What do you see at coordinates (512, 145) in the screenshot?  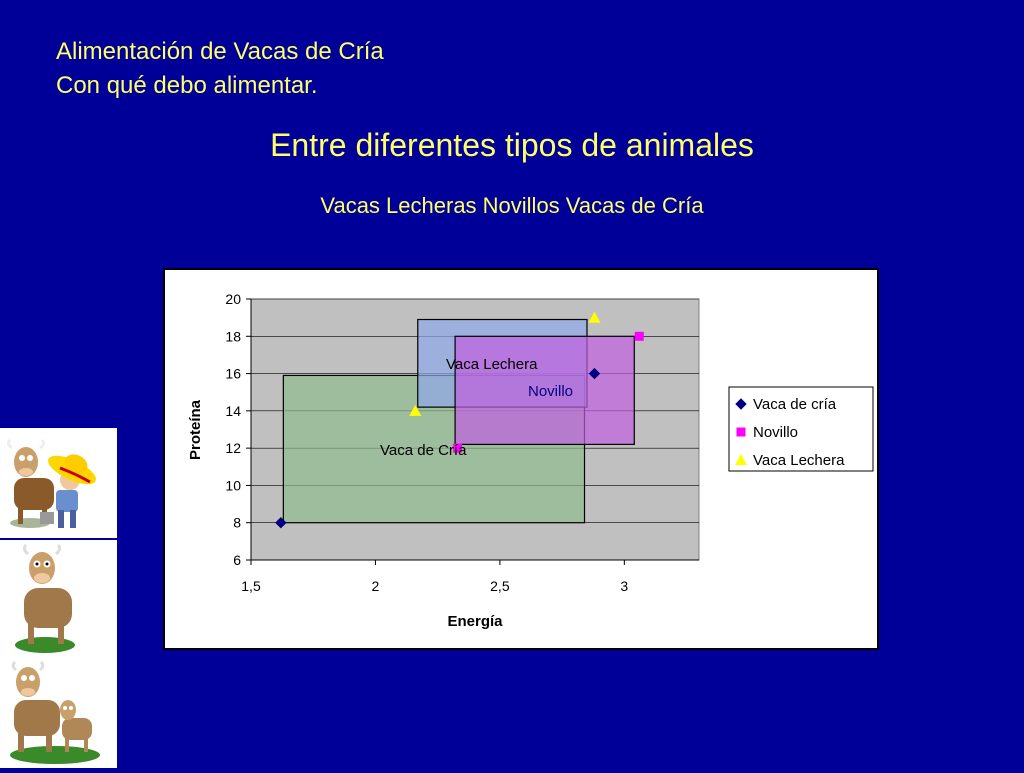 I see `slide-heading: Entre diferentes tipos de animales` at bounding box center [512, 145].